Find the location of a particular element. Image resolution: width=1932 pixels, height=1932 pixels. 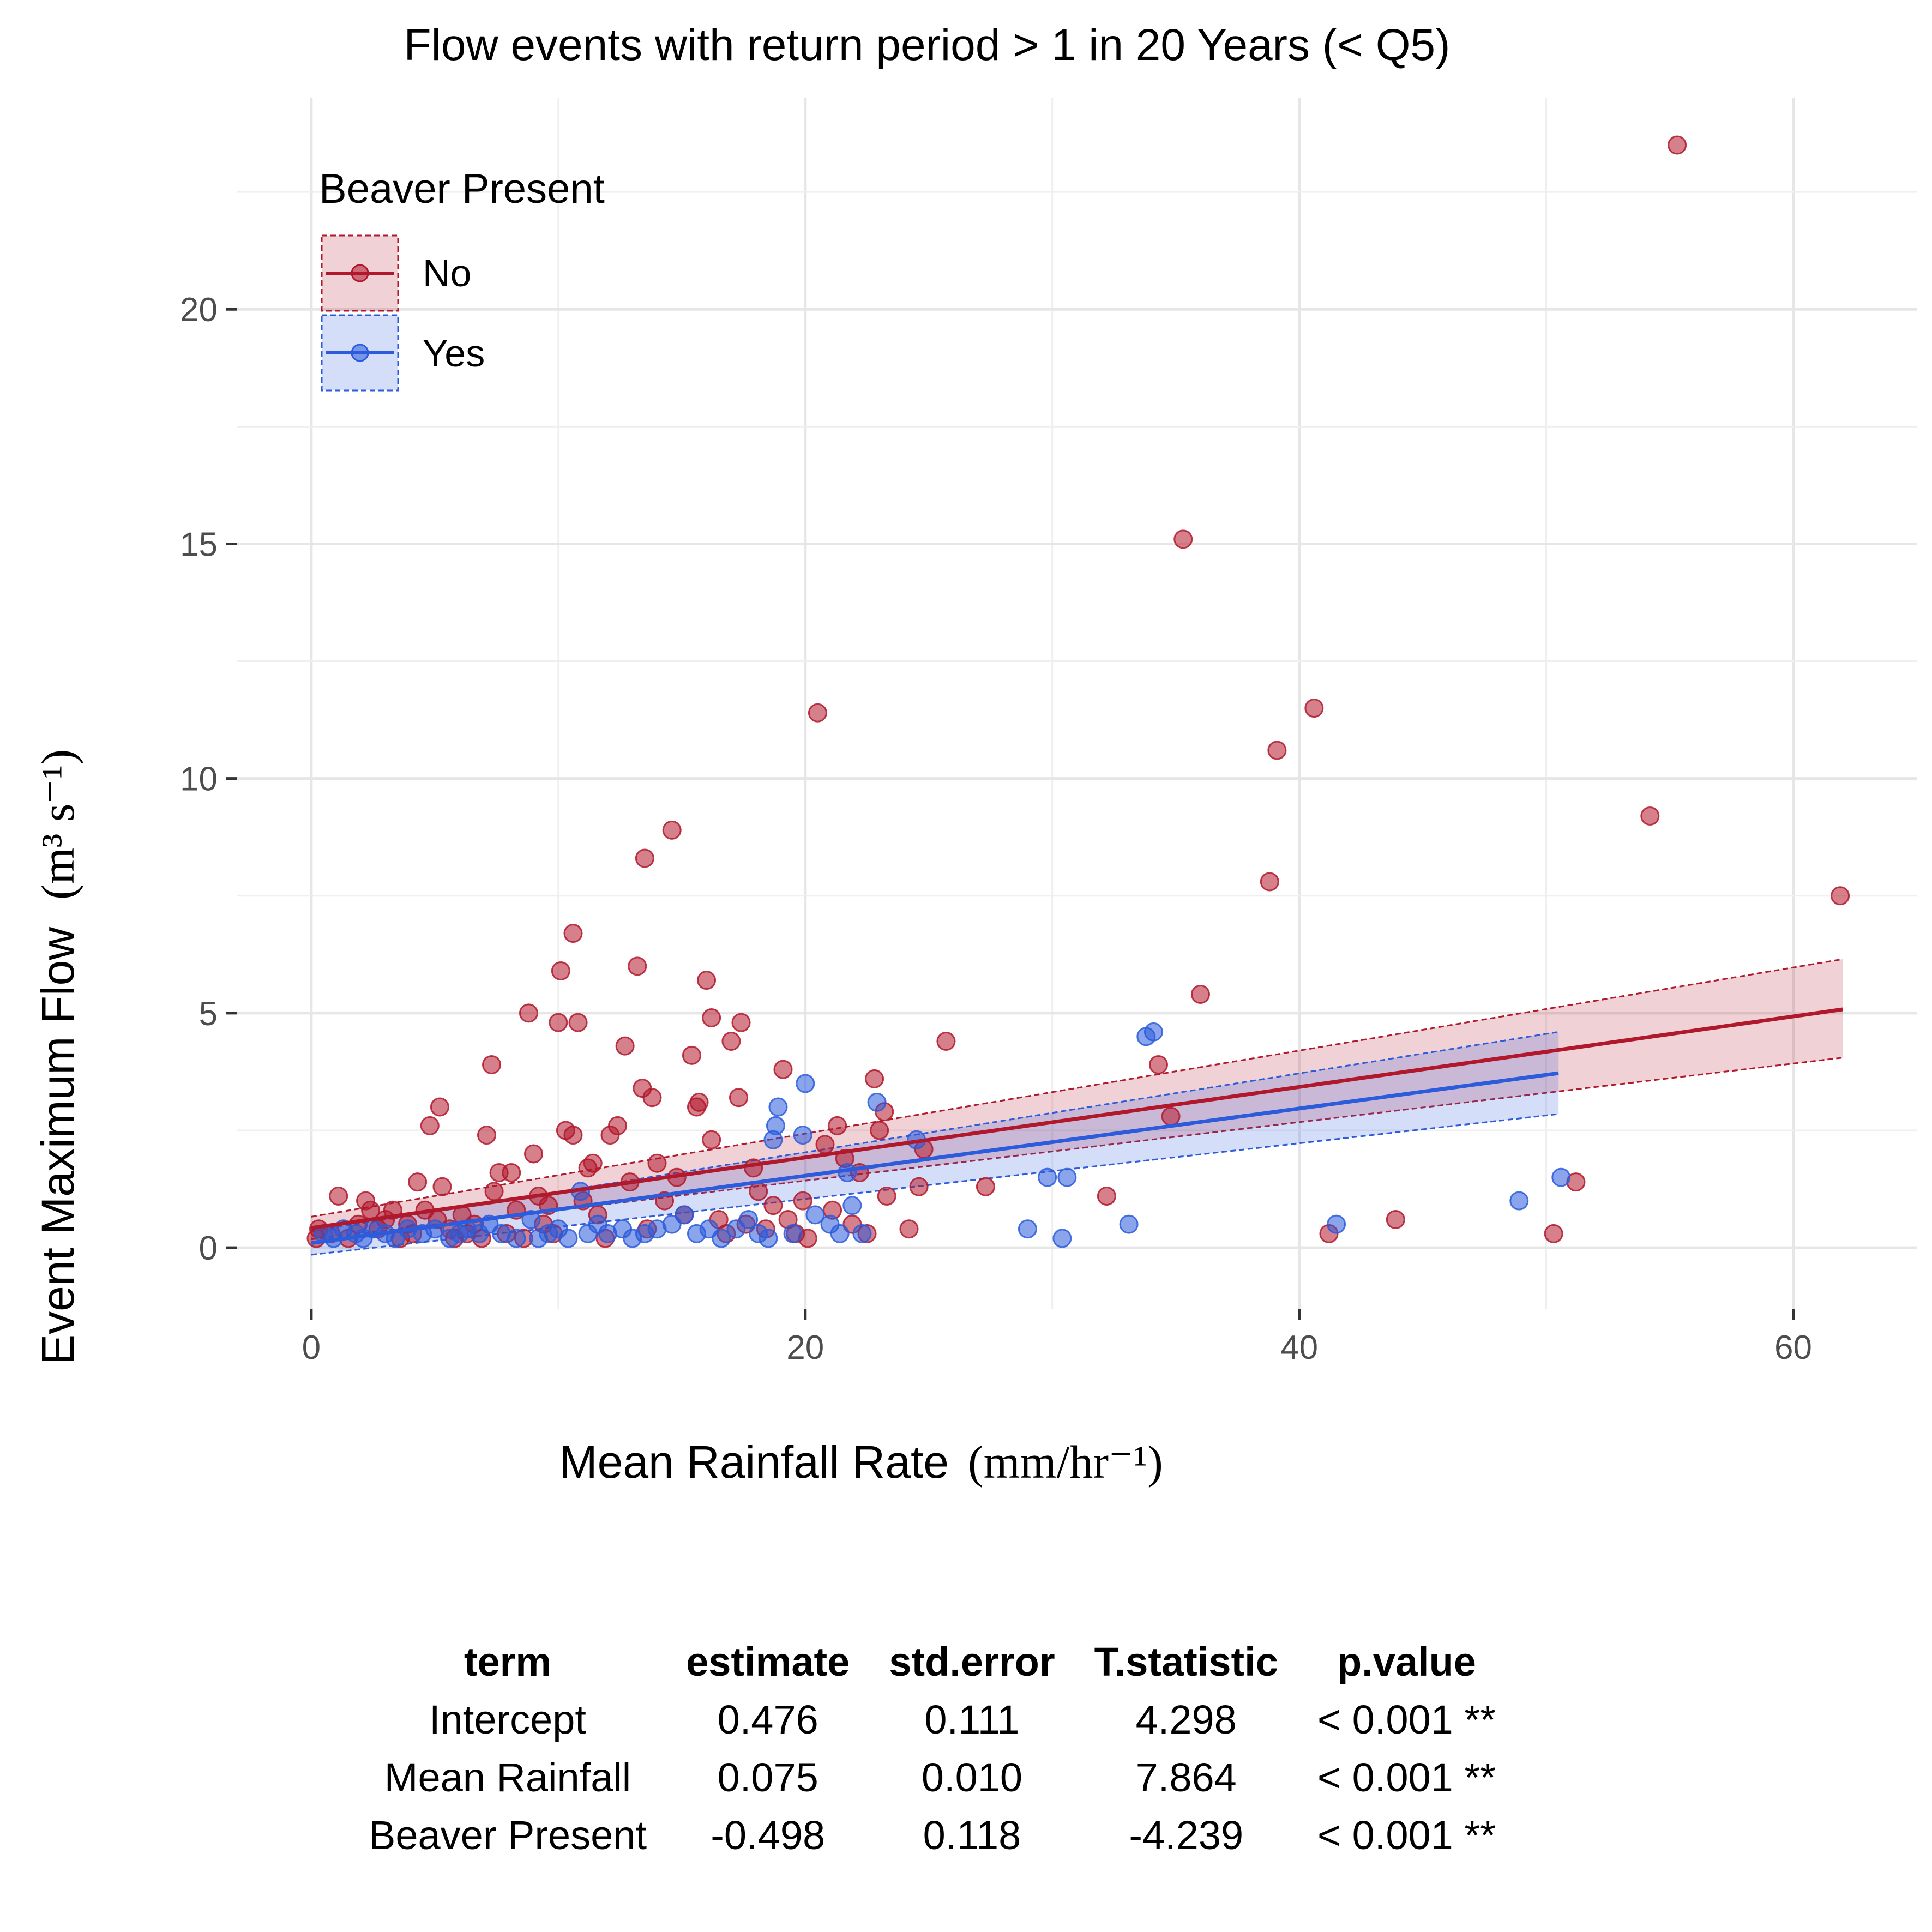

y-tick-label: 5 is located at coordinates (208, 1014).